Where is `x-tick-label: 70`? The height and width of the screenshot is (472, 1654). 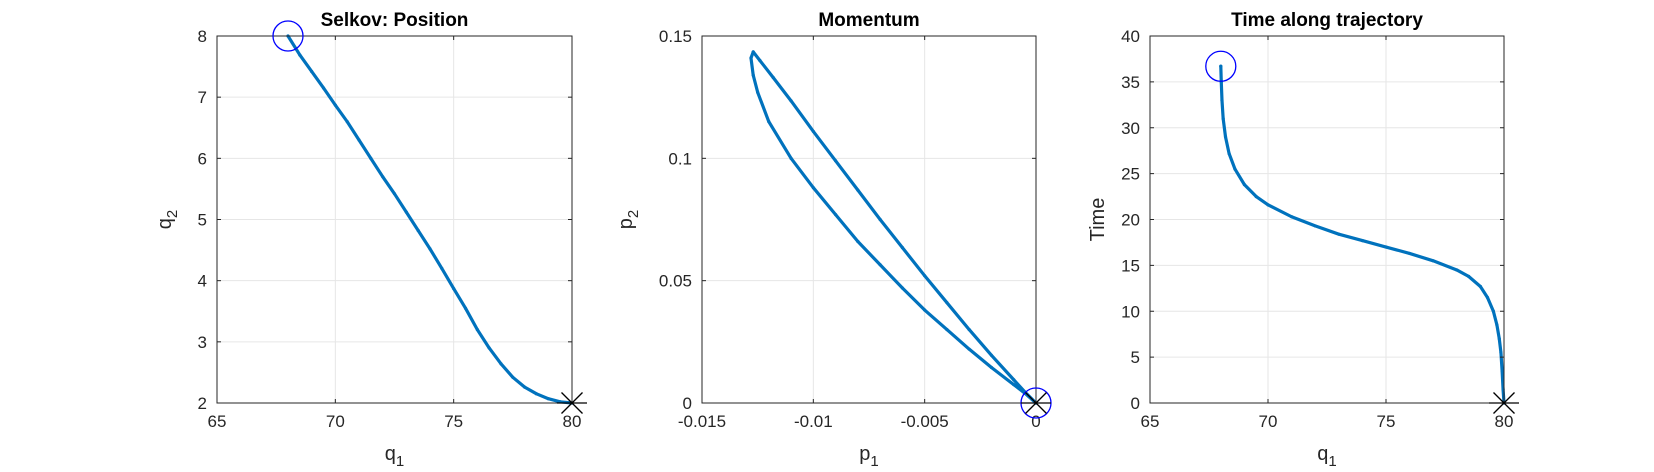 x-tick-label: 70 is located at coordinates (1268, 421).